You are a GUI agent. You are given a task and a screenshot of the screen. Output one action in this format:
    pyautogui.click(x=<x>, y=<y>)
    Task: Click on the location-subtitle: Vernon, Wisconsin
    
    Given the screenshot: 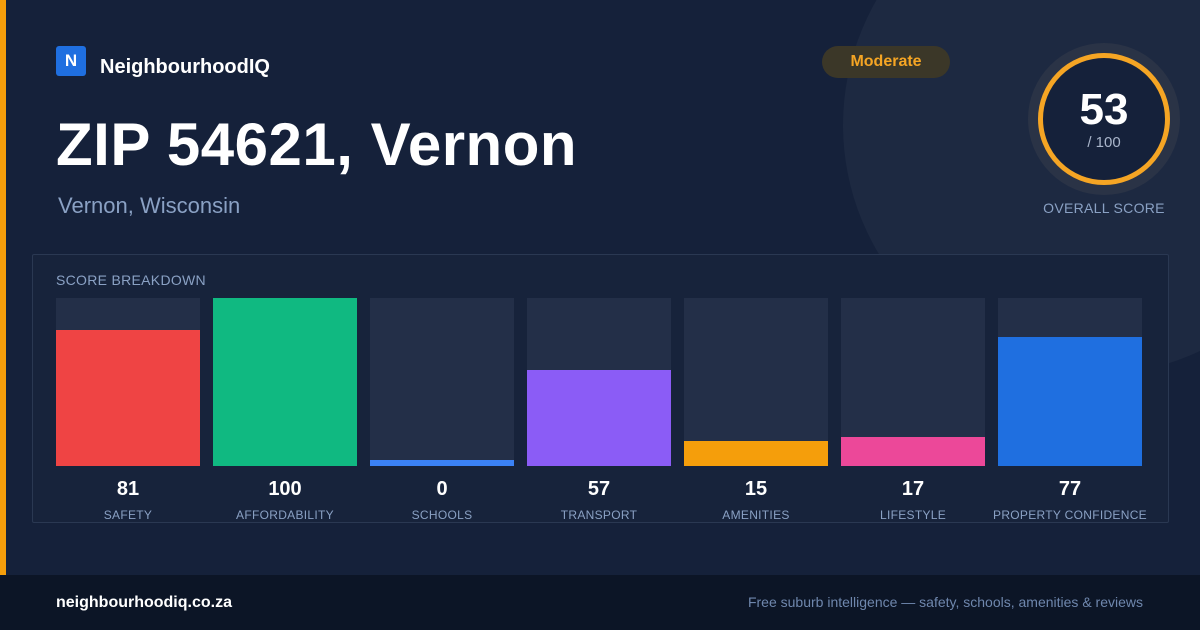 What is the action you would take?
    pyautogui.click(x=149, y=205)
    